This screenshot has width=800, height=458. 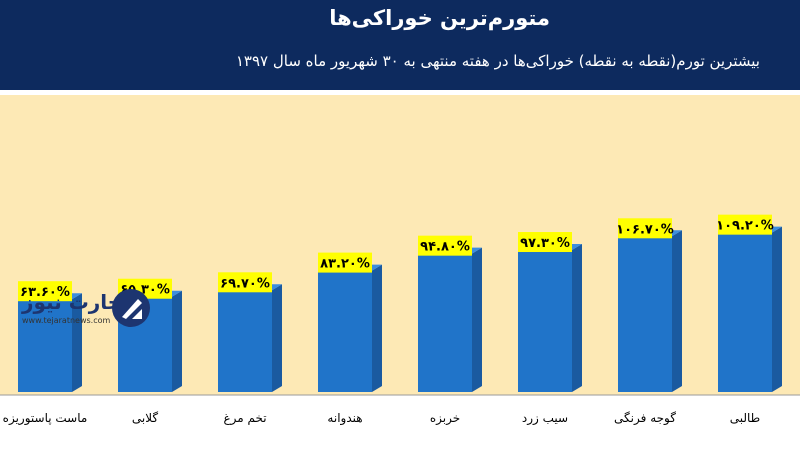 I want to click on category-label: گلابی, so click(x=145, y=418).